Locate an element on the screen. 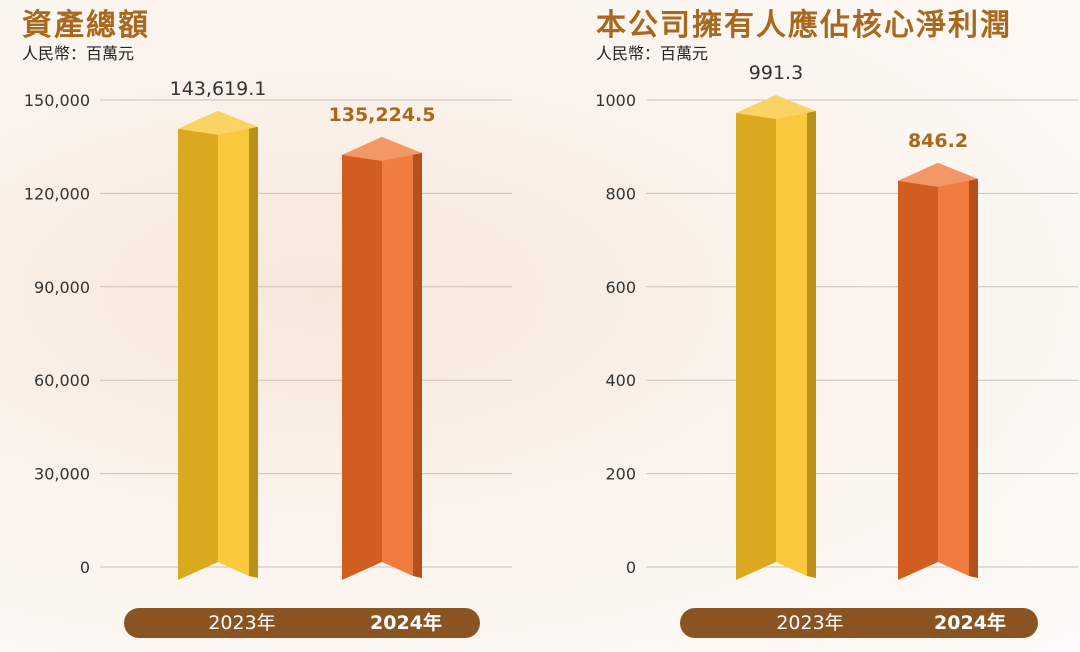 This screenshot has width=1080, height=652. chart-title: 資產總額 is located at coordinates (86, 25).